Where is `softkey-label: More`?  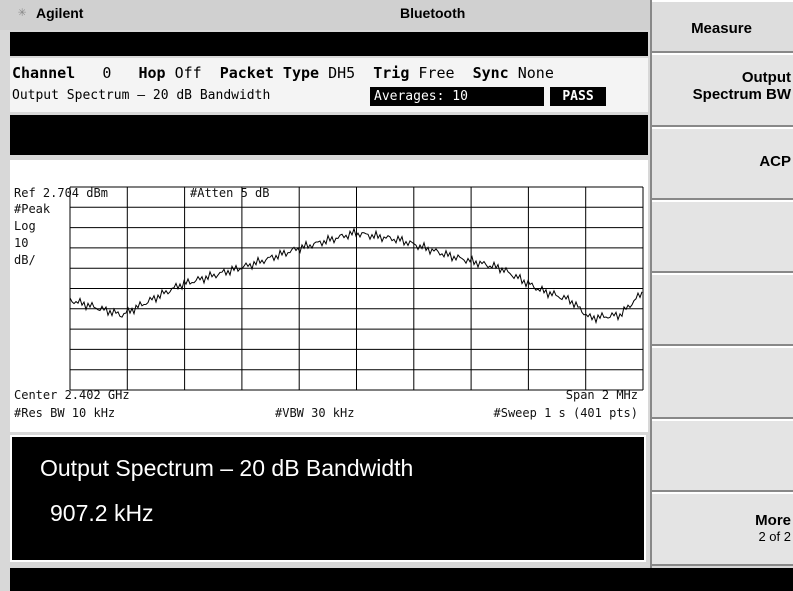
softkey-label: More is located at coordinates (773, 520).